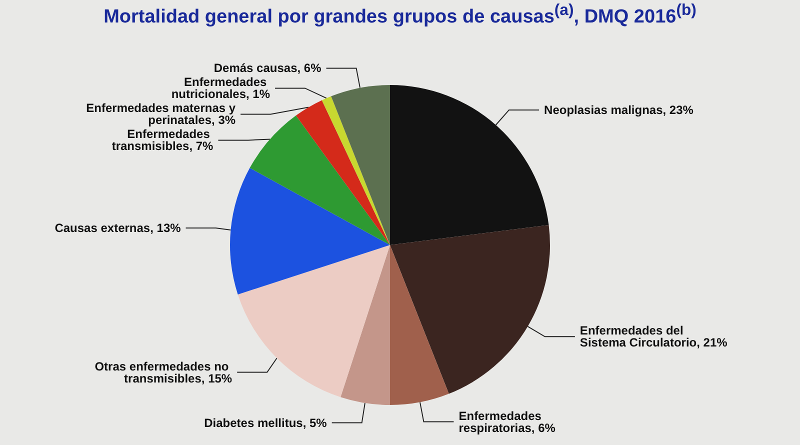 This screenshot has height=445, width=800. Describe the element at coordinates (654, 337) in the screenshot. I see `slice-label: Enfermedades del Sistema Circulatorio, 21%` at that location.